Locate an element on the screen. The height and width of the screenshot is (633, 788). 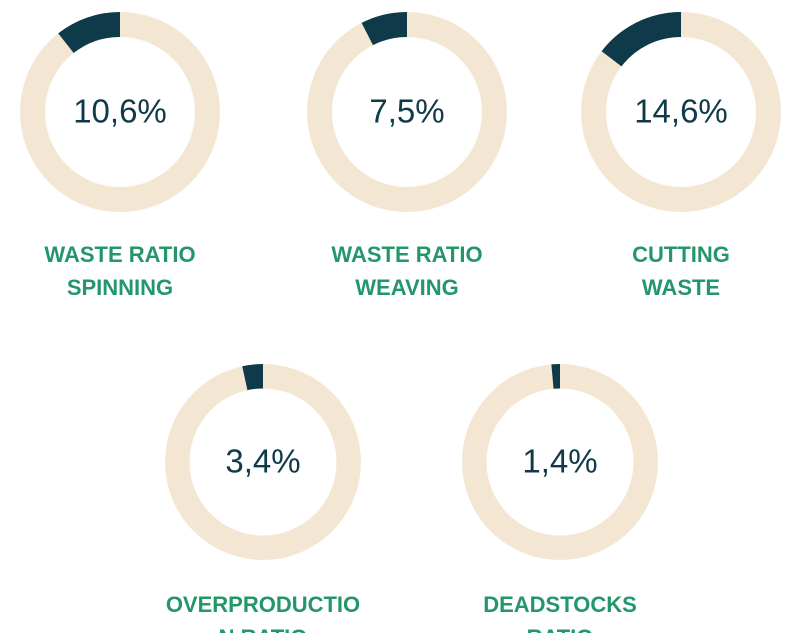
value-label: 10,6% is located at coordinates (120, 111).